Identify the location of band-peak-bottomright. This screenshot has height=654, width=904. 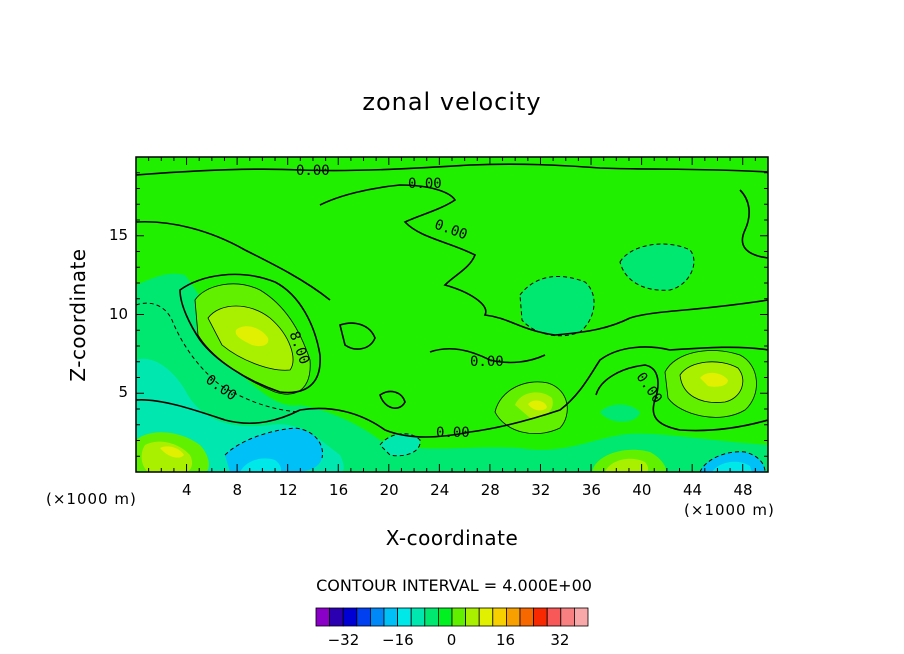
(627, 465).